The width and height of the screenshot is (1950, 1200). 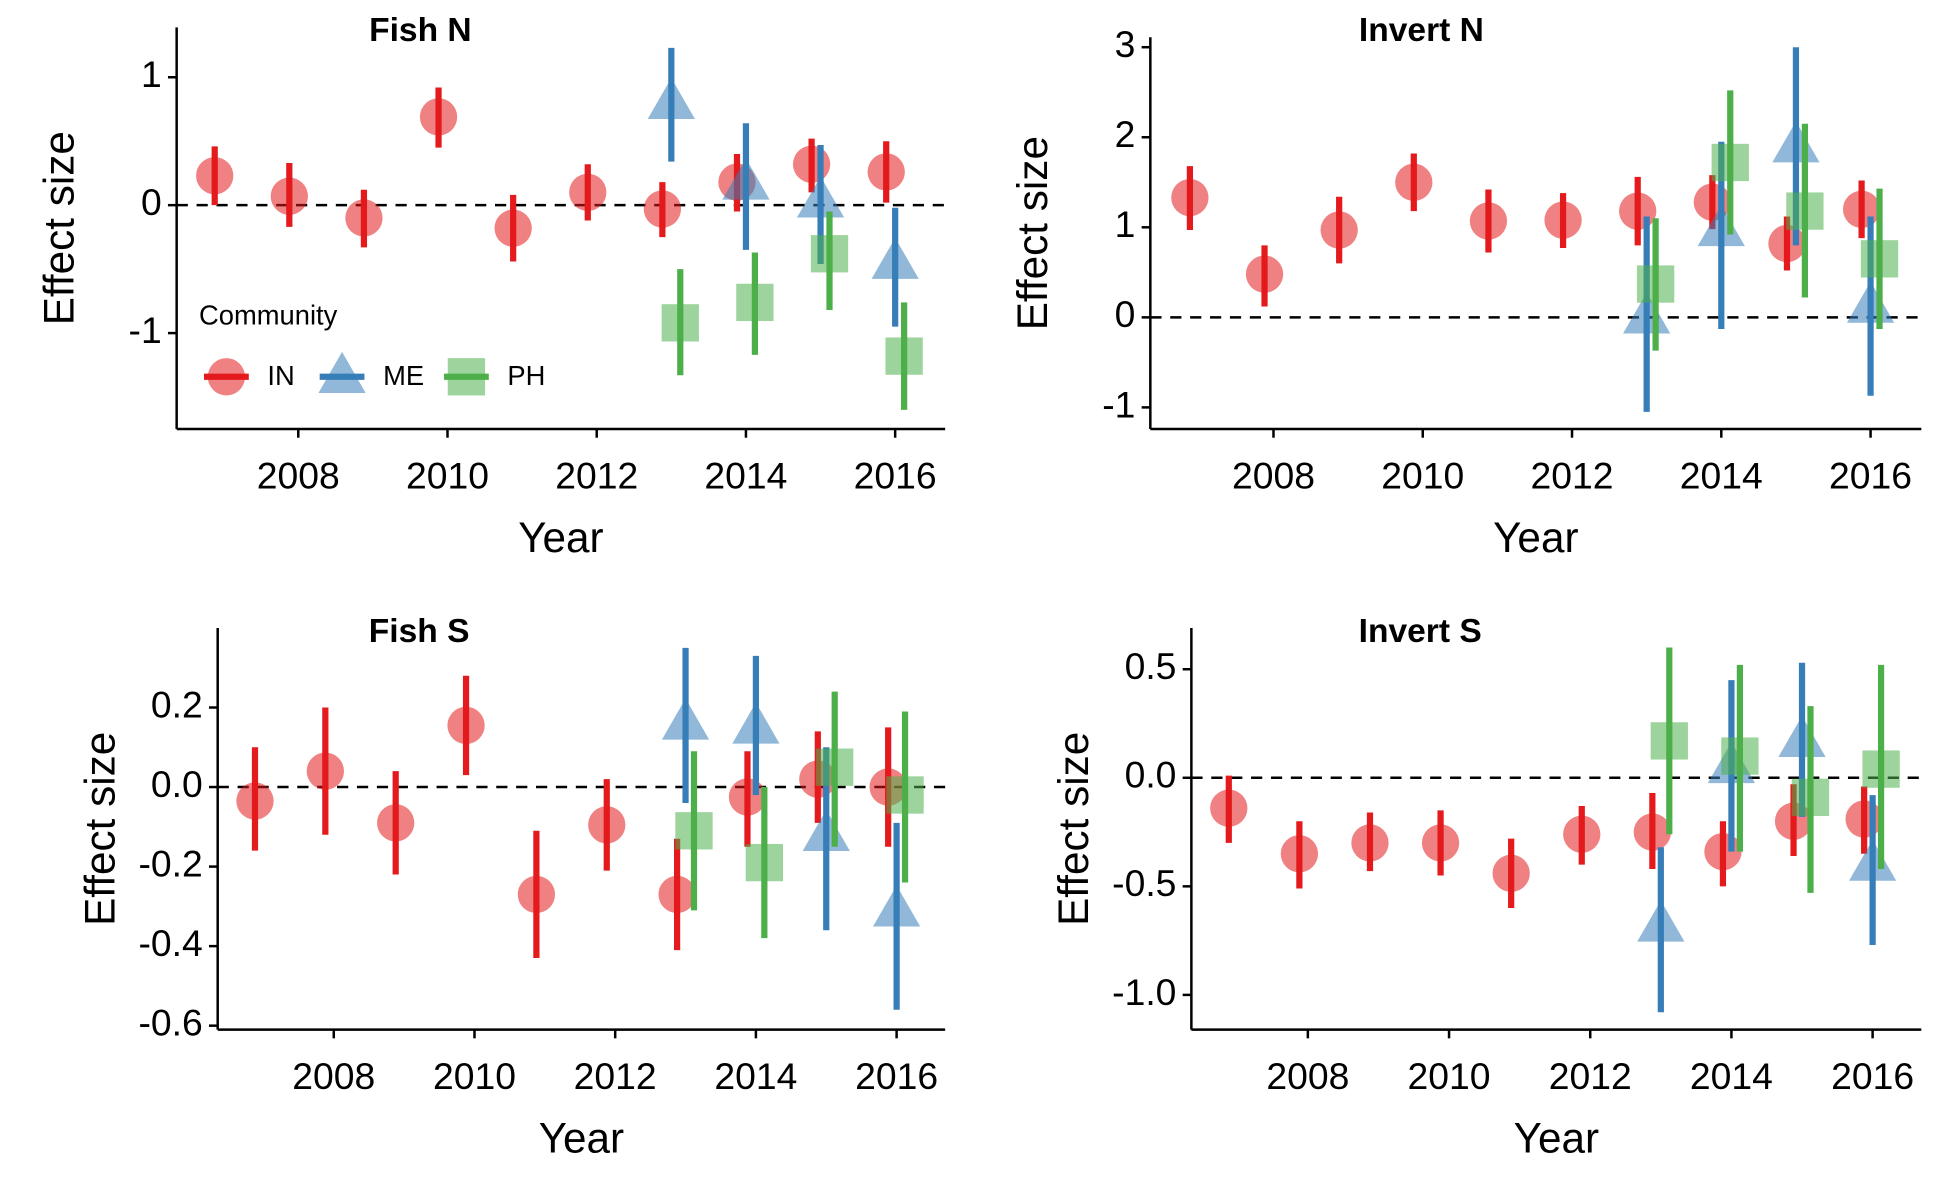 I want to click on panel-title: Invert S, so click(x=1420, y=631).